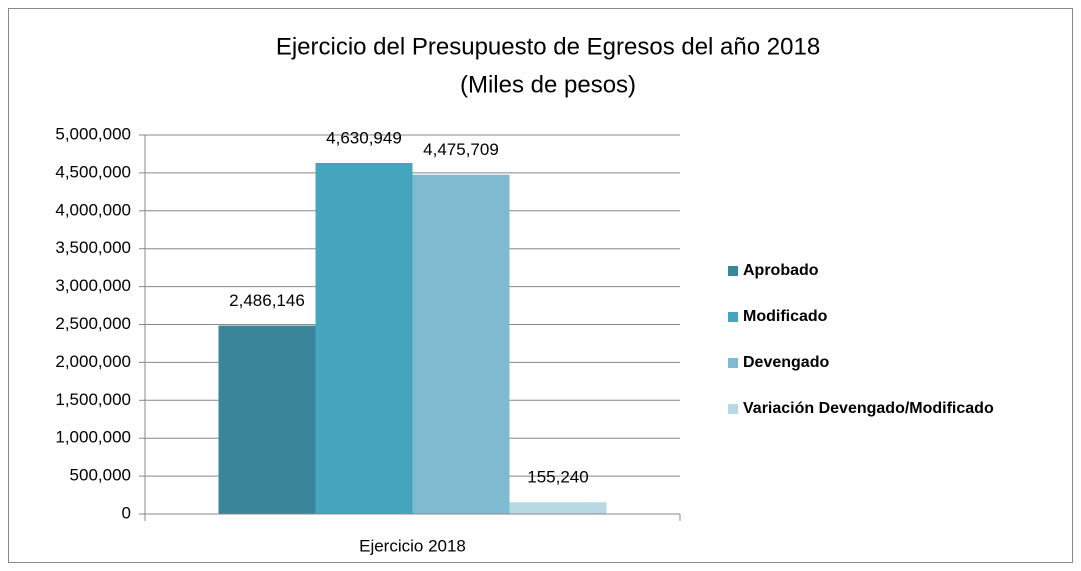 The image size is (1081, 571). Describe the element at coordinates (93, 361) in the screenshot. I see `y-tick-label: 2,000,000` at that location.